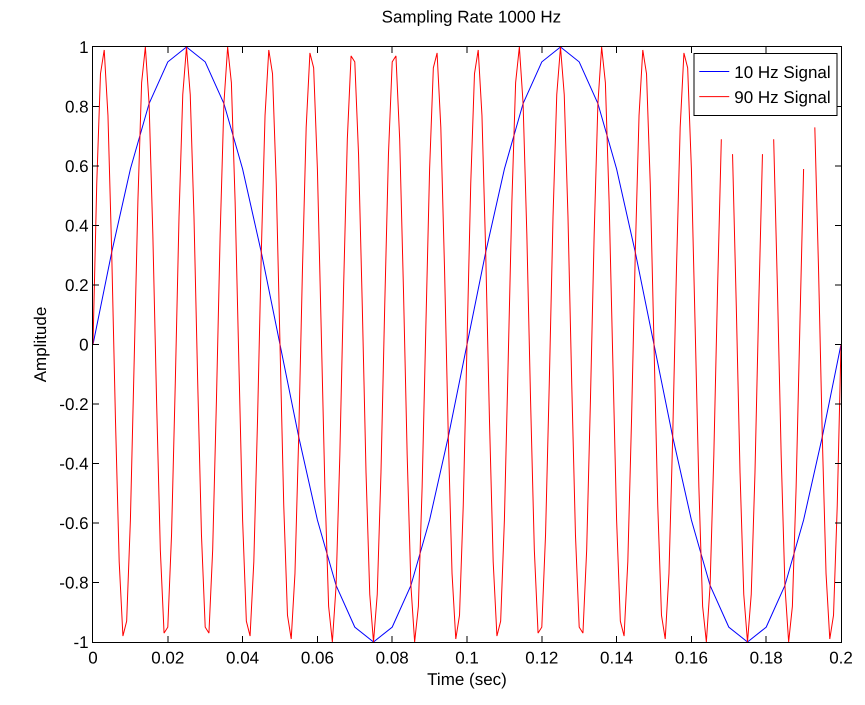 Image resolution: width=865 pixels, height=705 pixels. Describe the element at coordinates (467, 658) in the screenshot. I see `x-tick-label: 0.1` at that location.